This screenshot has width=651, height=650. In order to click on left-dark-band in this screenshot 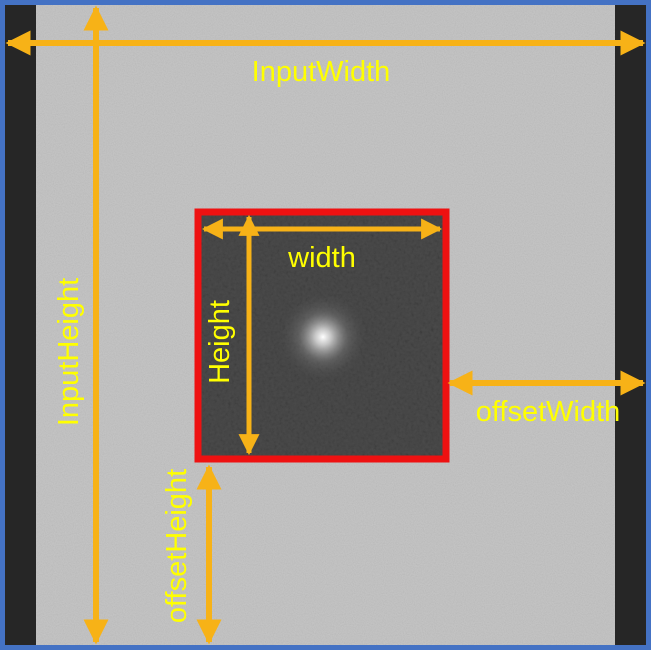, I will do `click(20, 325)`.